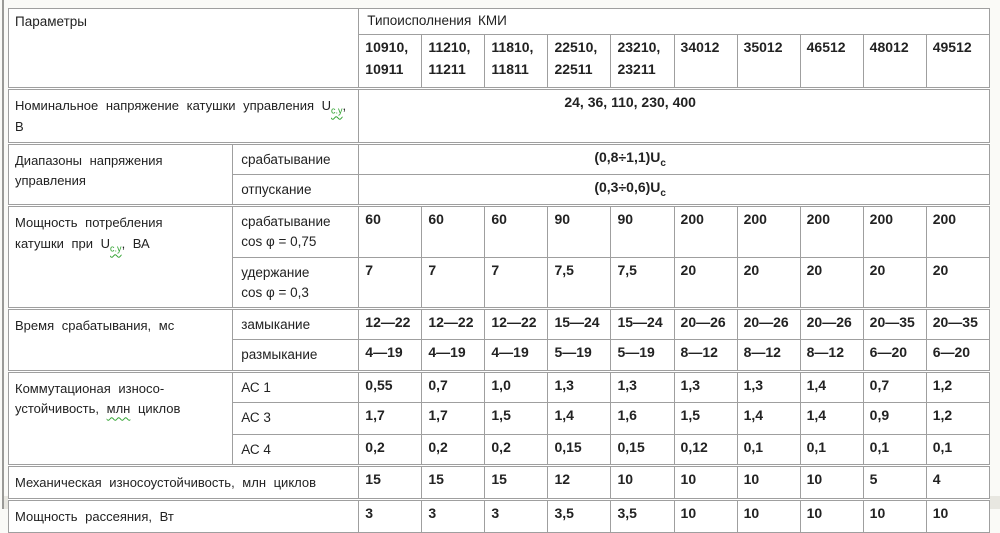 Image resolution: width=1000 pixels, height=533 pixels. Describe the element at coordinates (453, 61) in the screenshot. I see `column-header: 11210, 11211` at that location.